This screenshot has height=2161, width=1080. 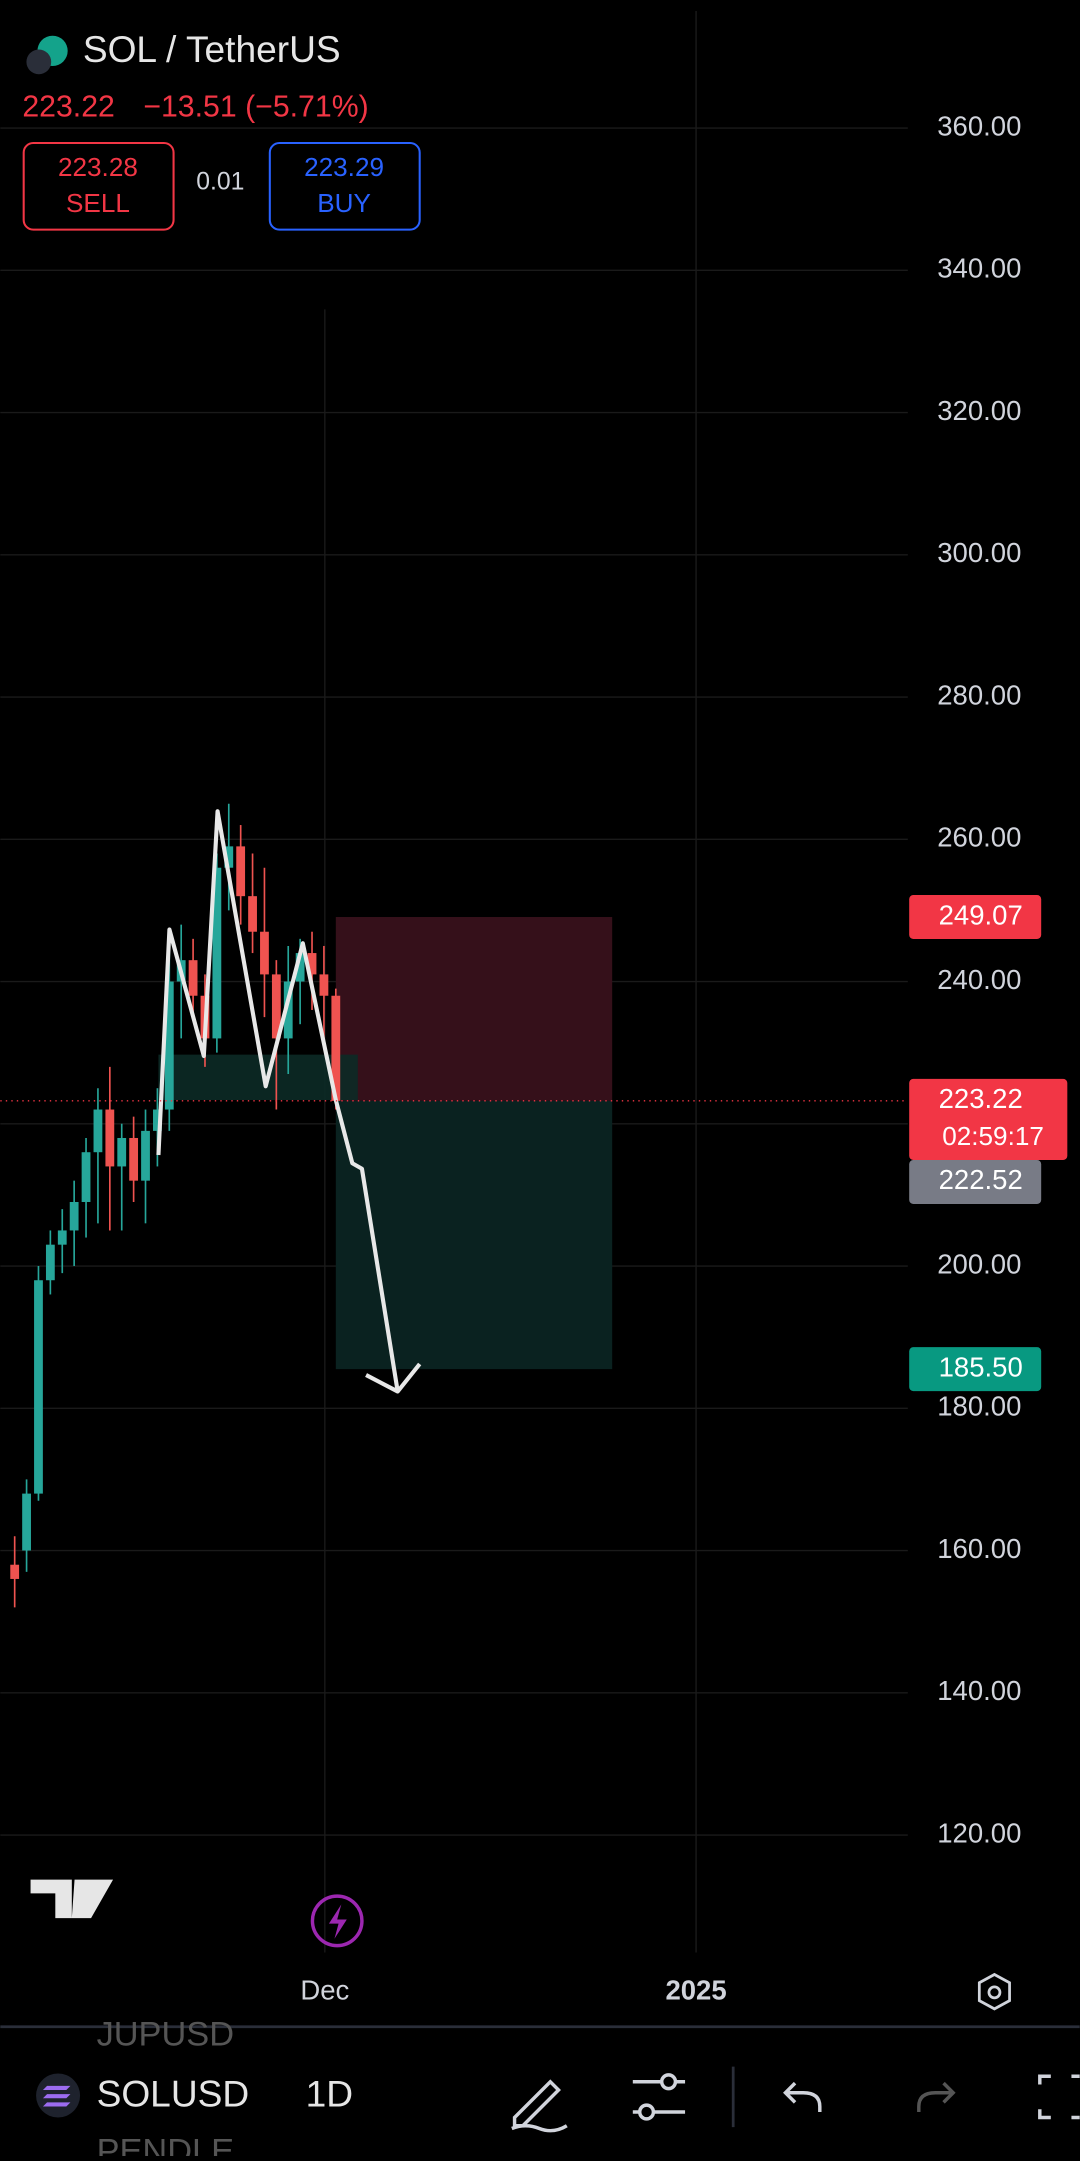 What do you see at coordinates (979, 1406) in the screenshot?
I see `y-tick-label: 180.00` at bounding box center [979, 1406].